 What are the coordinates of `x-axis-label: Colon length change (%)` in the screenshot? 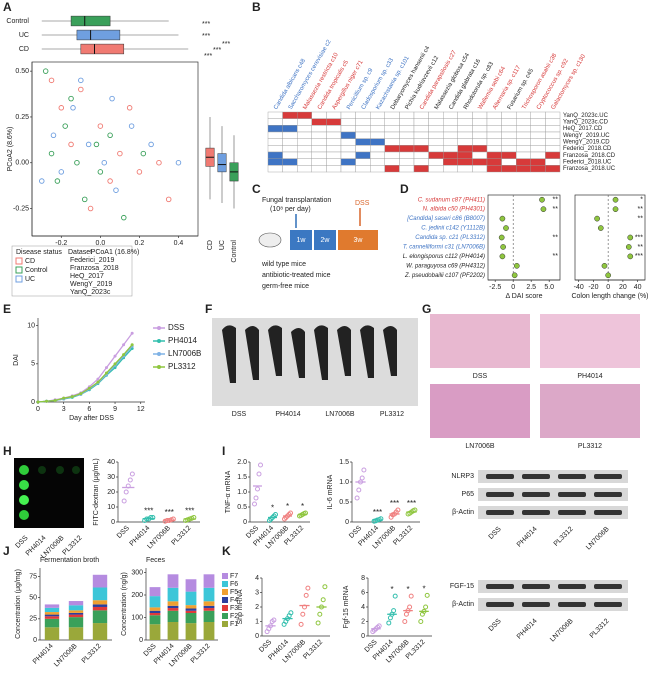 It's located at (609, 296).